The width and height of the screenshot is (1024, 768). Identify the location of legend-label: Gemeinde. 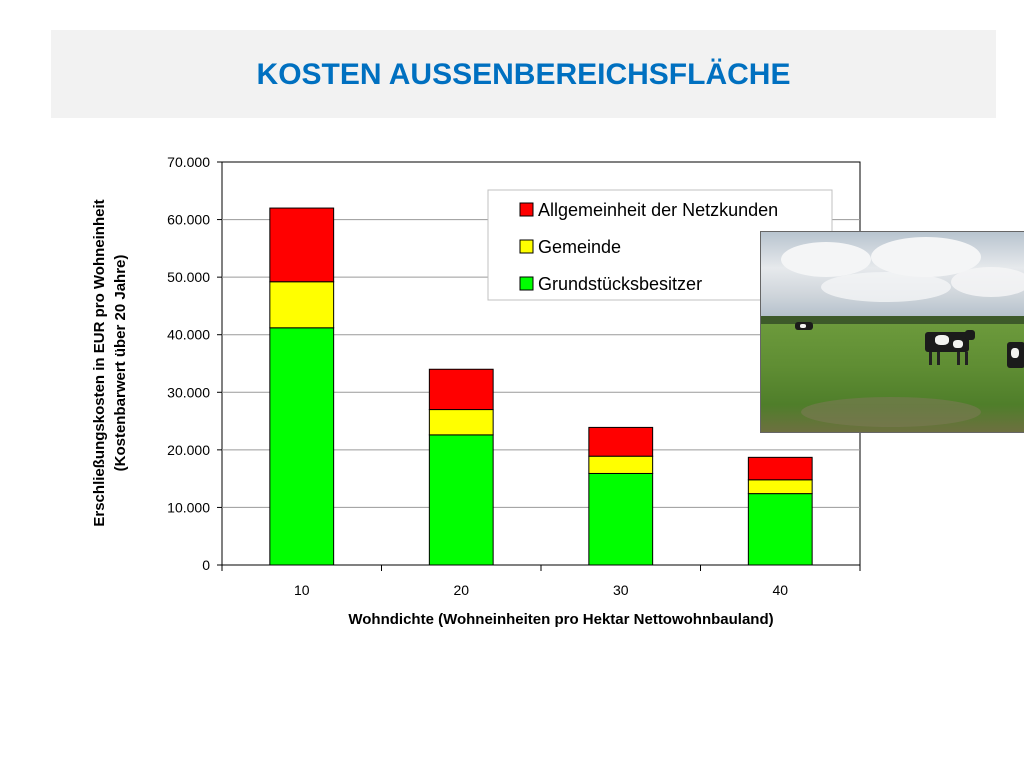
(579, 247).